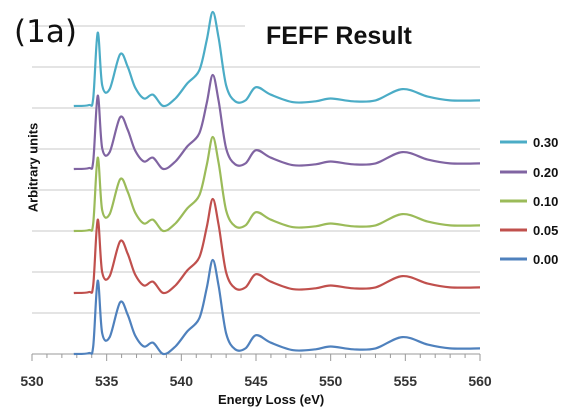 The image size is (581, 412). What do you see at coordinates (545, 259) in the screenshot?
I see `legend-label: 0.00` at bounding box center [545, 259].